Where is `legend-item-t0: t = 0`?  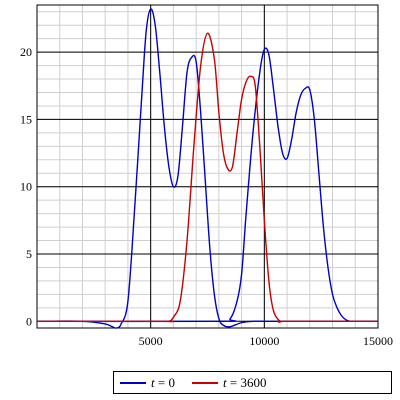
legend-item-t0: t = 0 is located at coordinates (147, 382).